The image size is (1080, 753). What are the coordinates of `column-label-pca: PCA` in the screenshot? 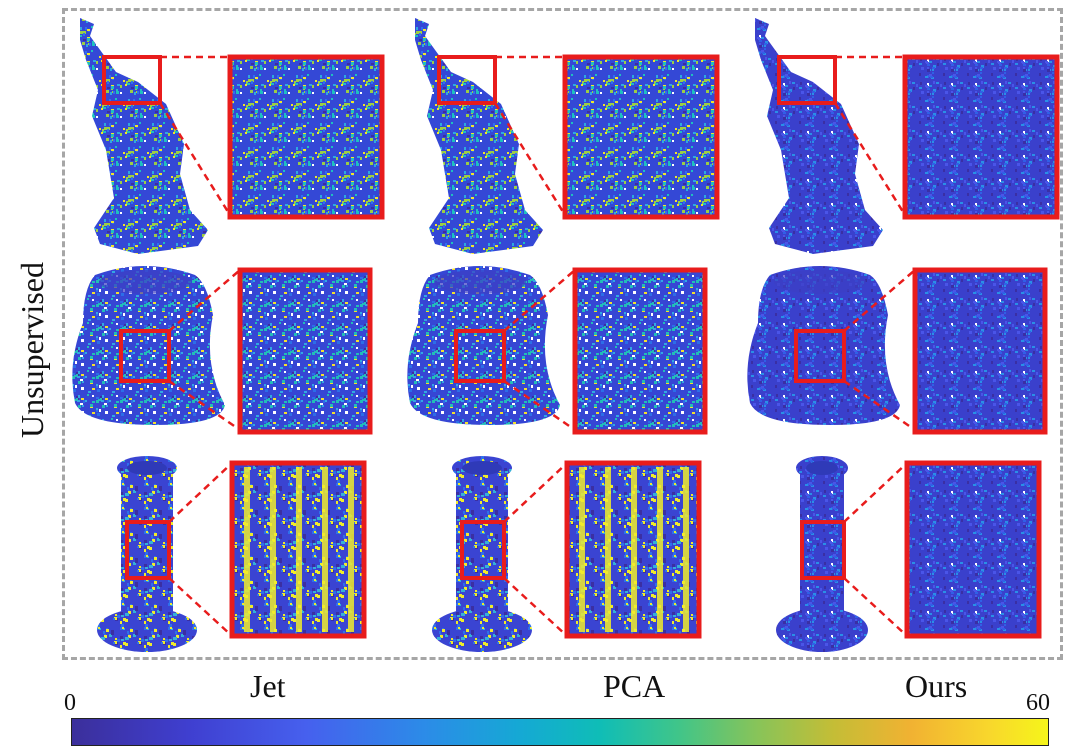 It's located at (634, 686).